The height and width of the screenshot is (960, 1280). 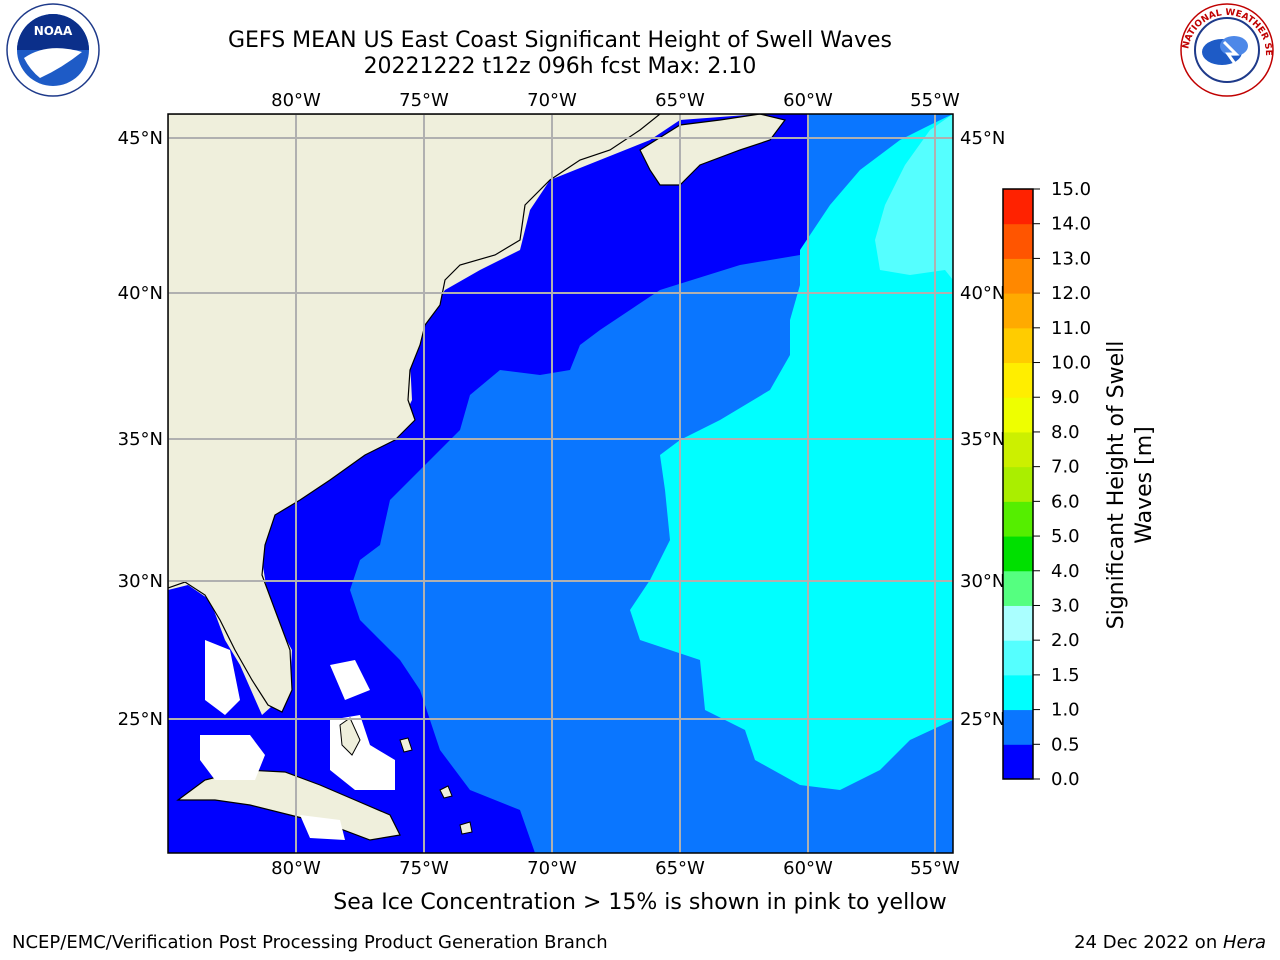 I want to click on lat-labels-left: 45°N 40°N 35°N 30°N 25°N, so click(x=140, y=429).